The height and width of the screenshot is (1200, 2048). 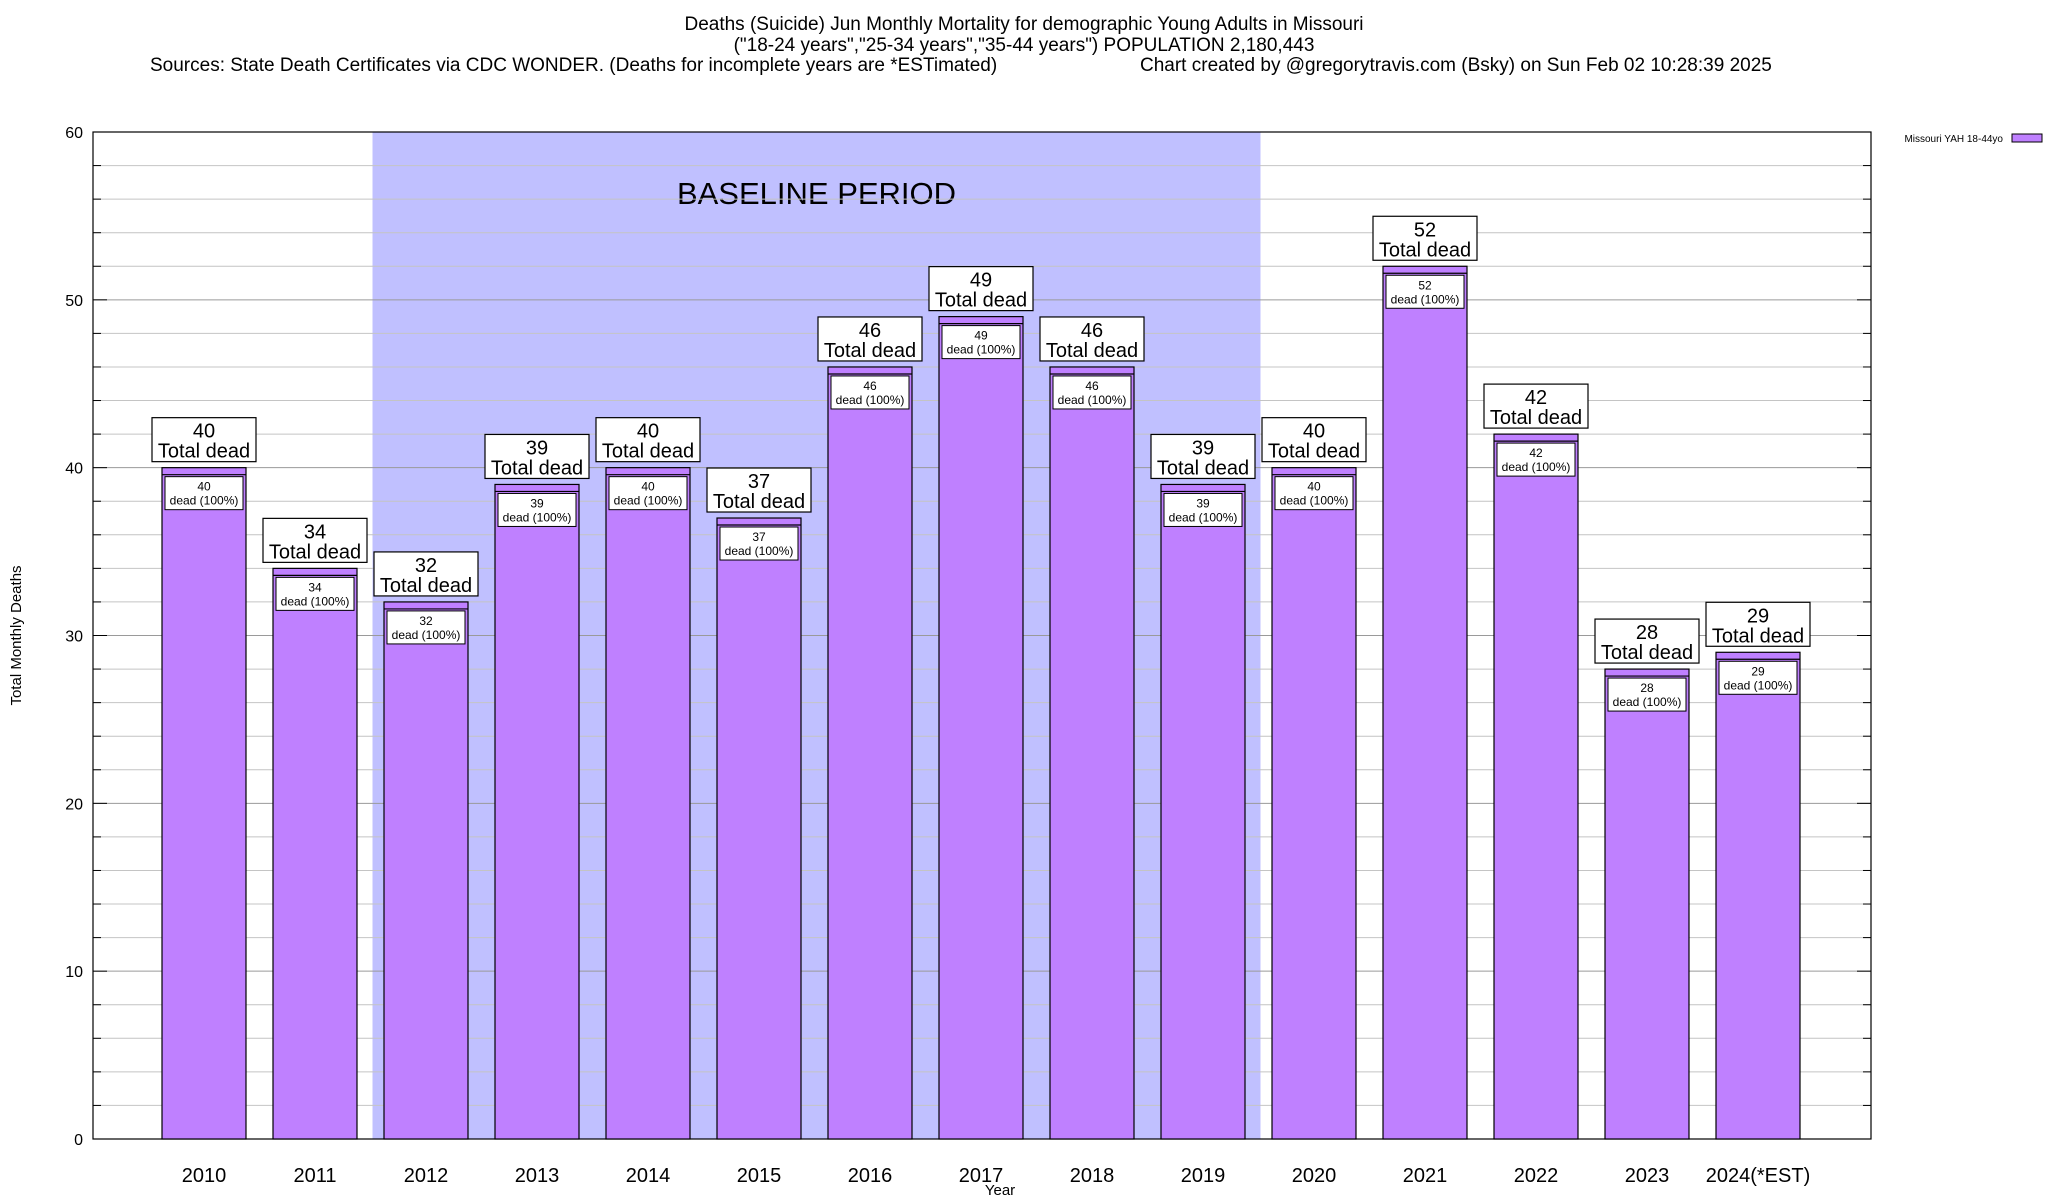 I want to click on inner-value-label: 49, so click(x=981, y=336).